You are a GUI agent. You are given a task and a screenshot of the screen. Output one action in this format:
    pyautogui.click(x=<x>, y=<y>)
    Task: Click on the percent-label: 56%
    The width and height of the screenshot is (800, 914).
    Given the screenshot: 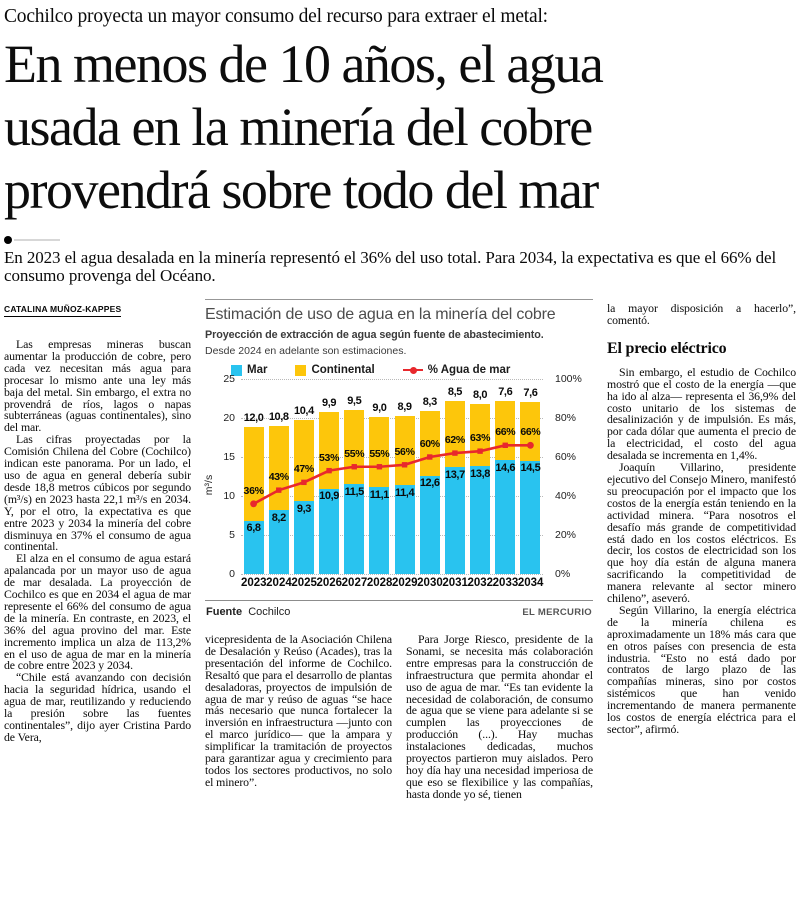 What is the action you would take?
    pyautogui.click(x=404, y=451)
    